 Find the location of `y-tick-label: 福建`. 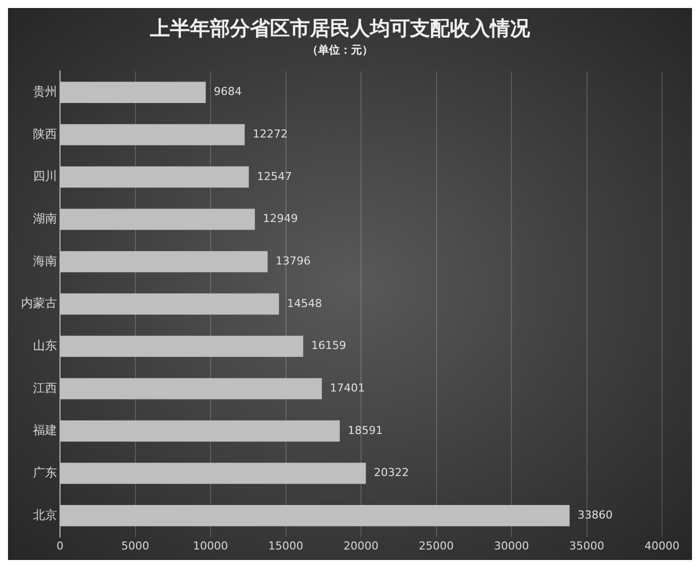

y-tick-label: 福建 is located at coordinates (45, 430).